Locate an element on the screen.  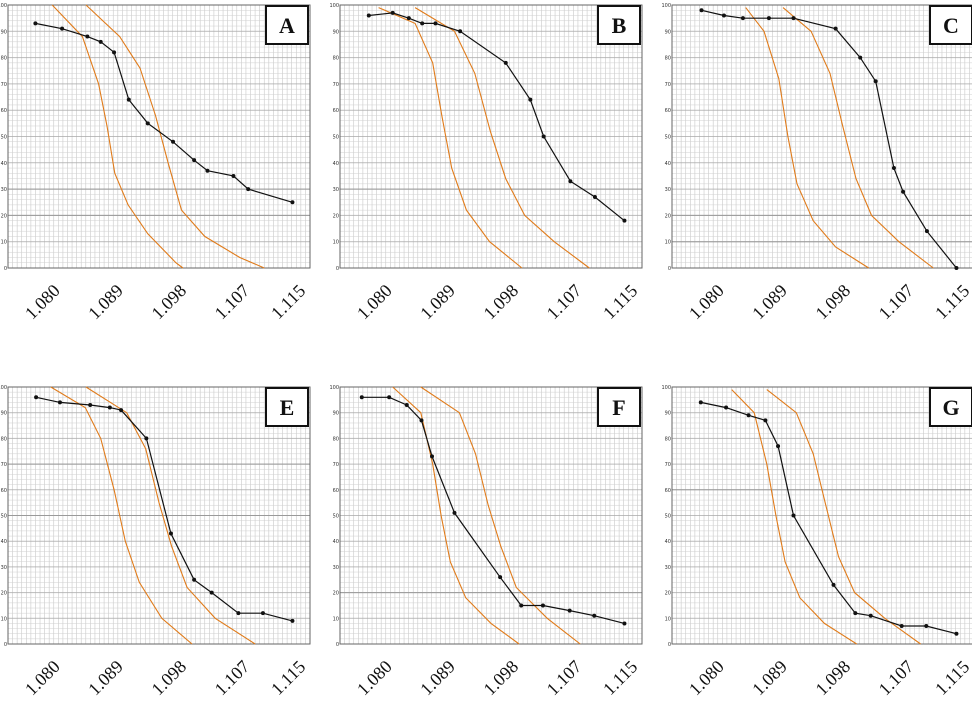
y-tick-label: 50 is located at coordinates (4, 138).